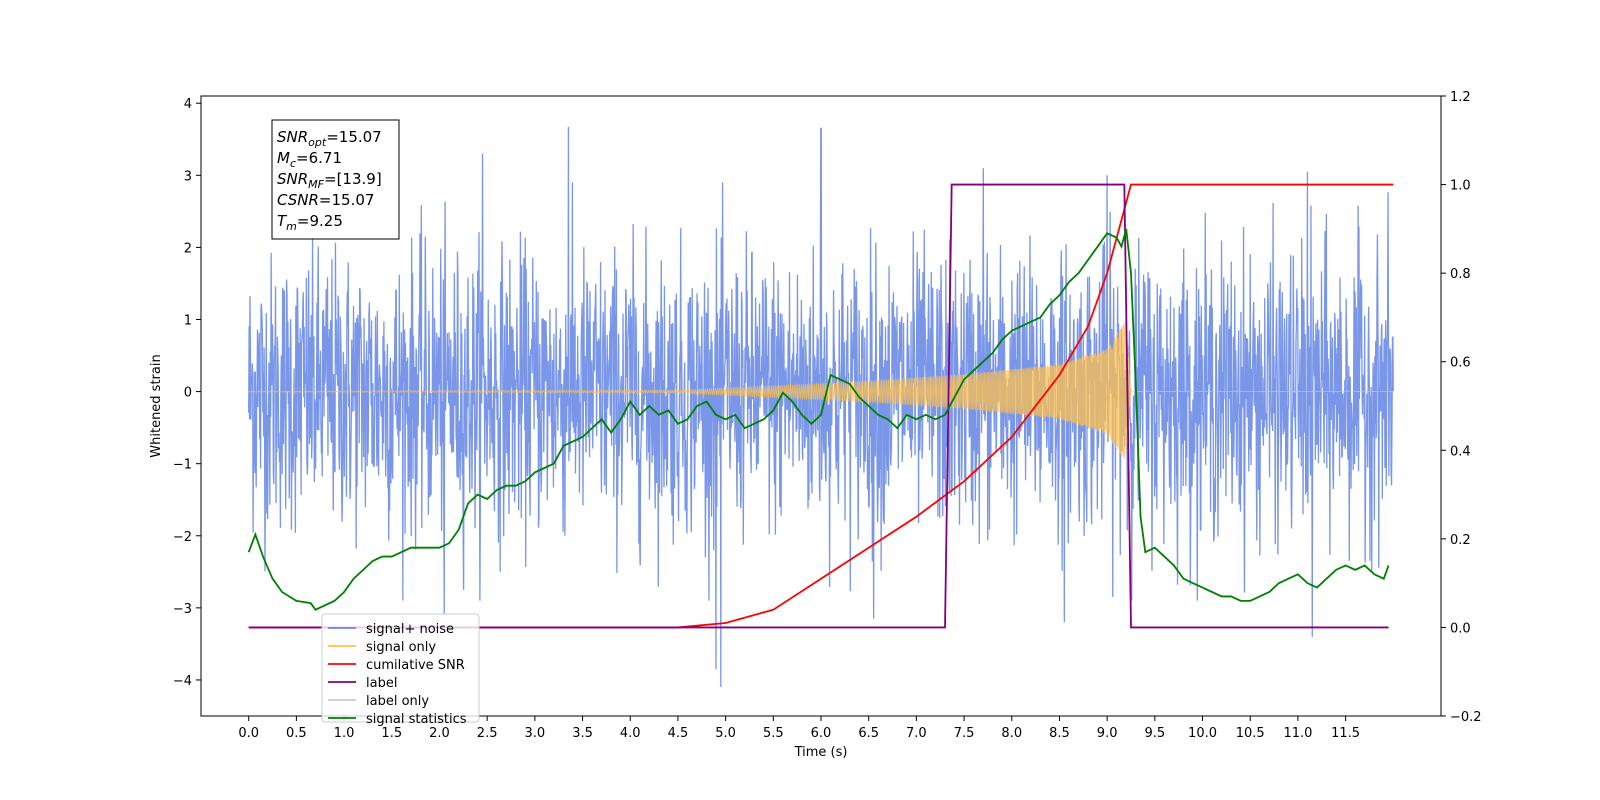 The width and height of the screenshot is (1600, 800). I want to click on info-line: SNRMF=[13.9], so click(329, 180).